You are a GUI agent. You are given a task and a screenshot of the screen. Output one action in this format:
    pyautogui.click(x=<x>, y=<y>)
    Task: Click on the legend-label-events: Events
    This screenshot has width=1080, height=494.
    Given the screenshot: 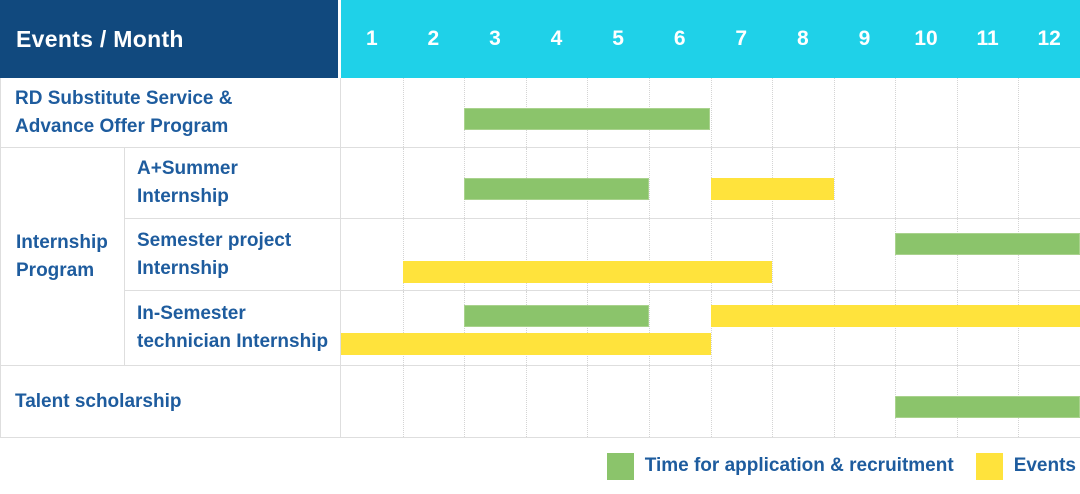 What is the action you would take?
    pyautogui.click(x=1044, y=465)
    